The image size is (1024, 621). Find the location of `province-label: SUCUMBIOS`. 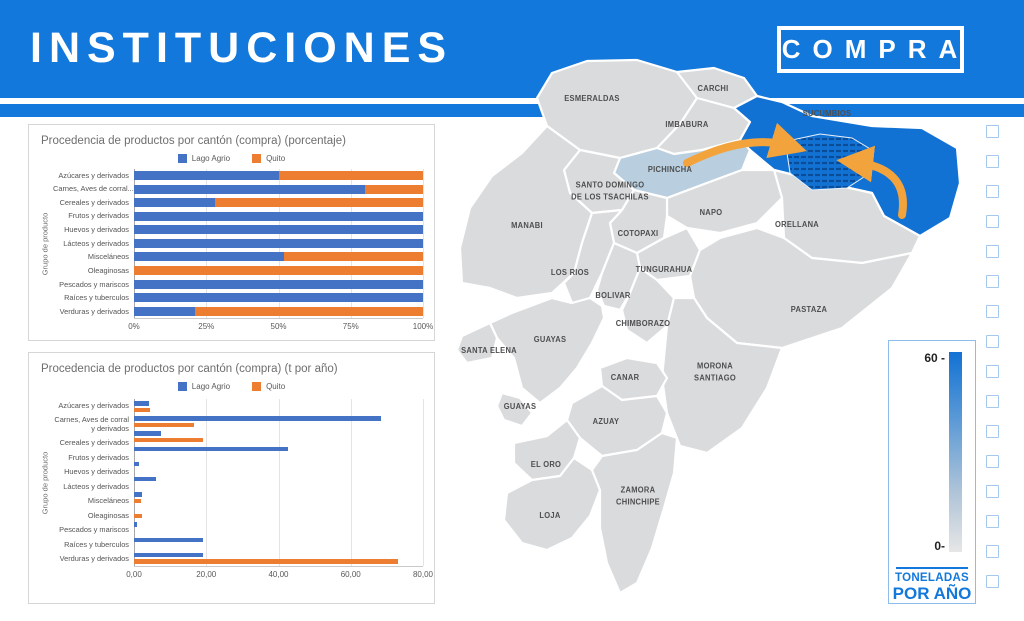

province-label: SUCUMBIOS is located at coordinates (827, 114).